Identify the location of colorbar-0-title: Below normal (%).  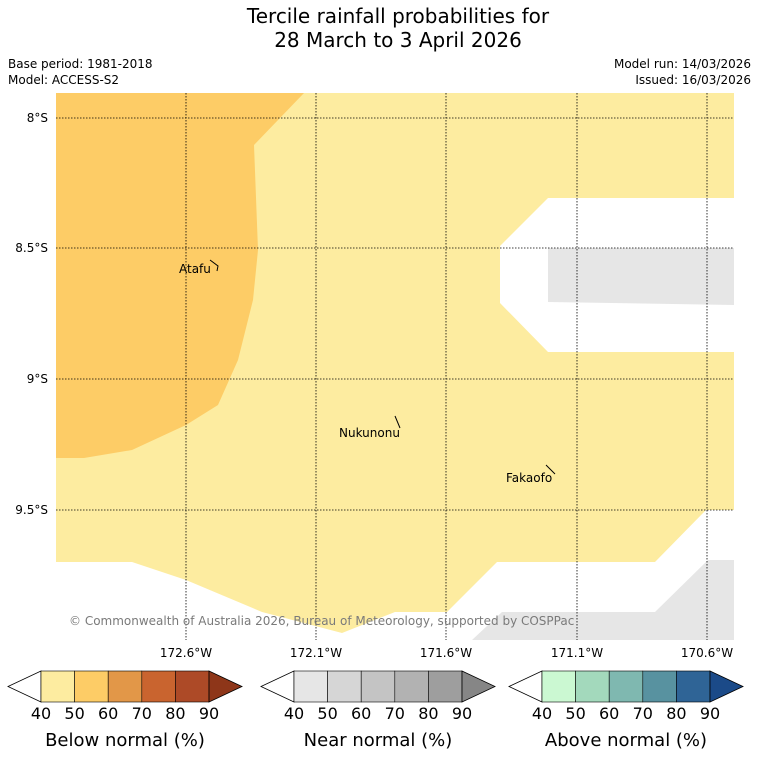
(125, 740).